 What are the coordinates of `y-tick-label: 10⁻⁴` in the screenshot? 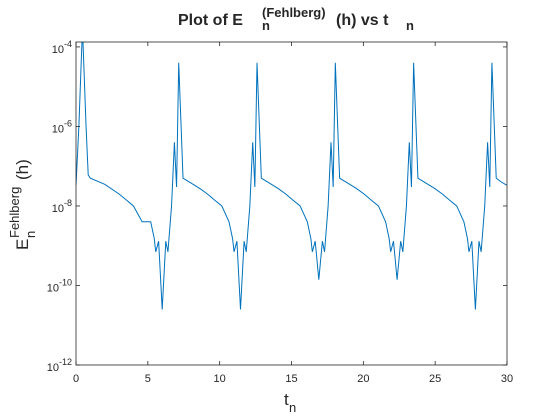 It's located at (62, 47).